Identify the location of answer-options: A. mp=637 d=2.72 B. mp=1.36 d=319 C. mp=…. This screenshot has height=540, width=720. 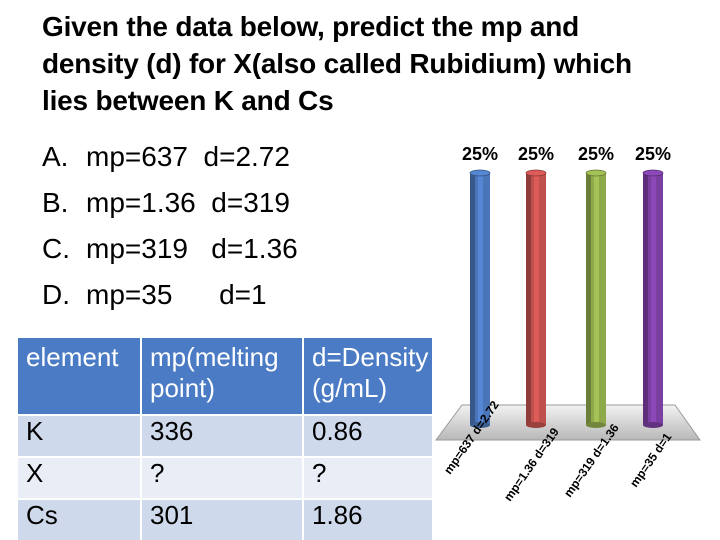
(170, 226).